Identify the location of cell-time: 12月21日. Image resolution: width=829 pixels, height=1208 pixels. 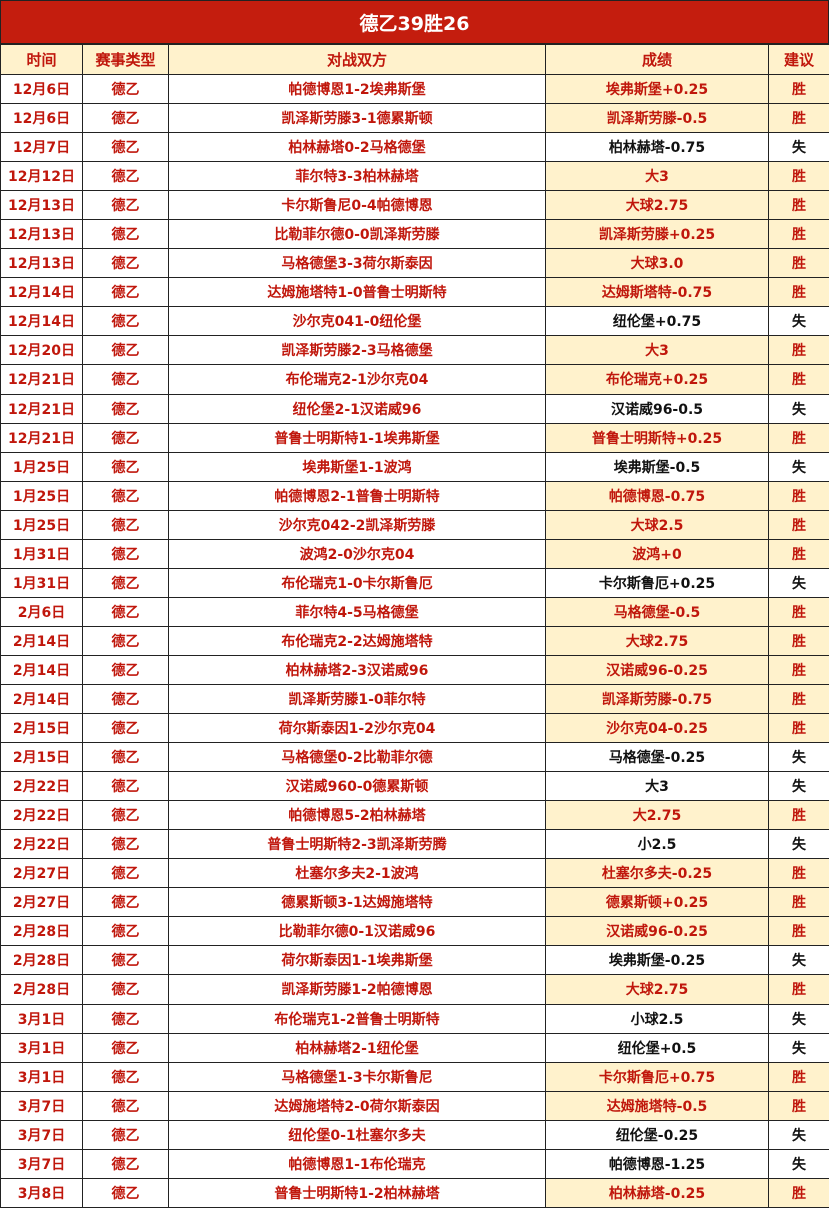
(42, 437).